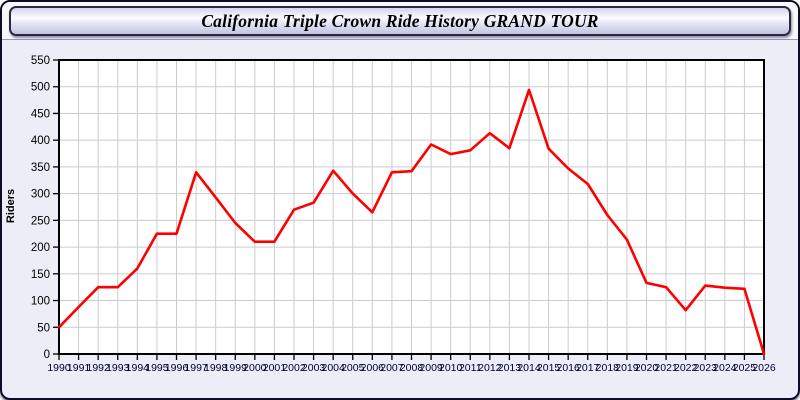 This screenshot has height=400, width=800. Describe the element at coordinates (43, 328) in the screenshot. I see `svg-text: 50` at that location.